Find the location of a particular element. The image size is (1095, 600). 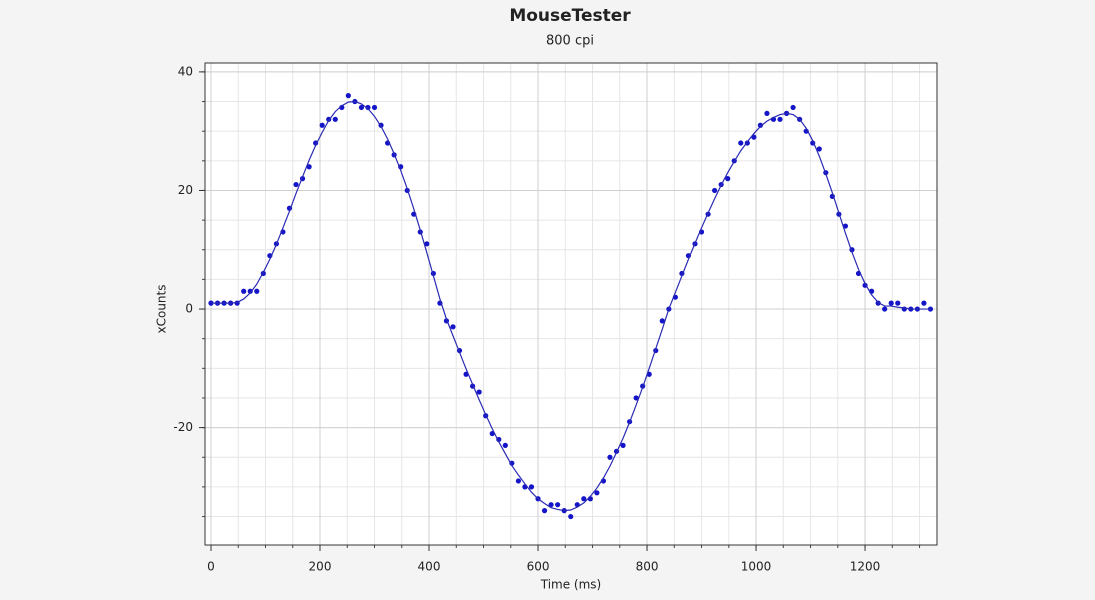

x-tick-label: 600 is located at coordinates (538, 567).